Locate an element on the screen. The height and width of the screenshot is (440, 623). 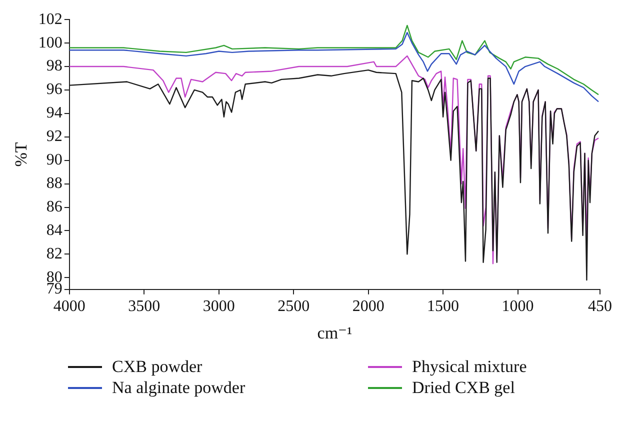
x-axis-title: cm⁻¹ is located at coordinates (334, 332).